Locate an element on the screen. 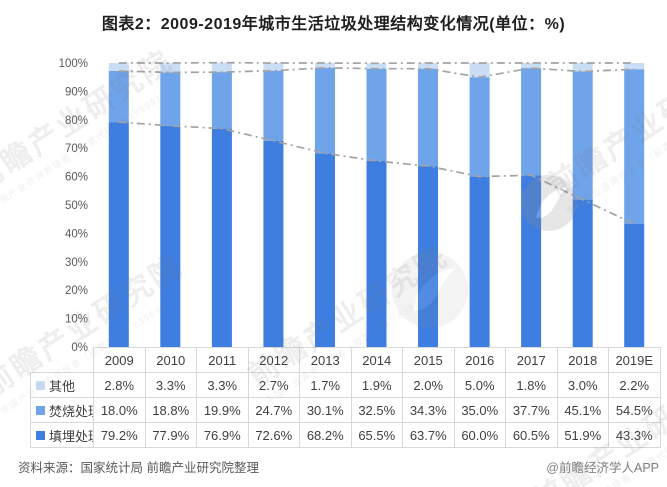 This screenshot has width=667, height=487. y-axis-tick-label: 100% is located at coordinates (73, 64).